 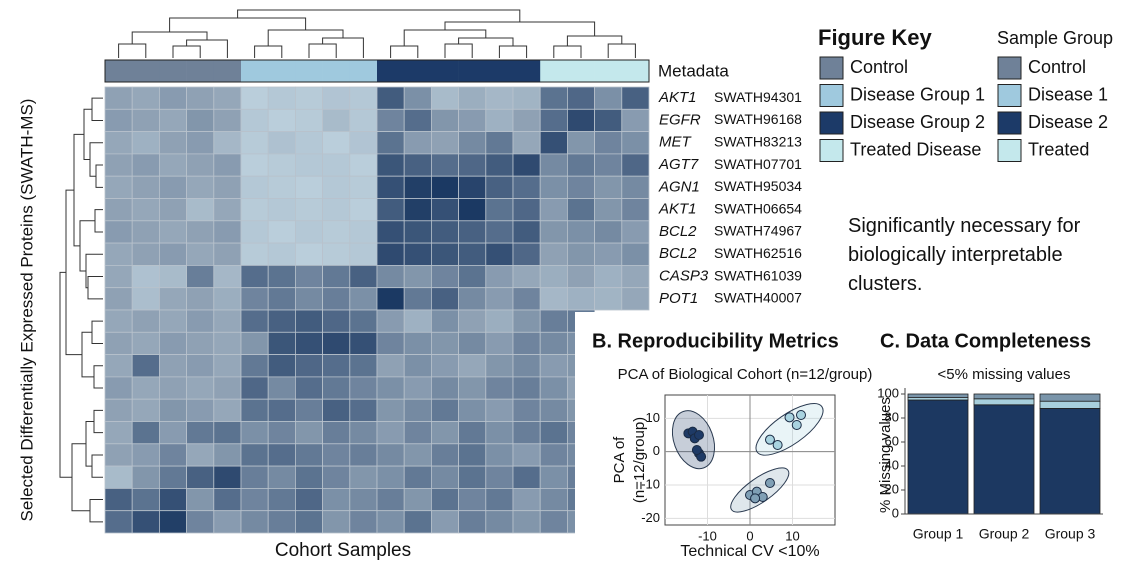 What do you see at coordinates (758, 164) in the screenshot?
I see `row-id-label: SWATH07701` at bounding box center [758, 164].